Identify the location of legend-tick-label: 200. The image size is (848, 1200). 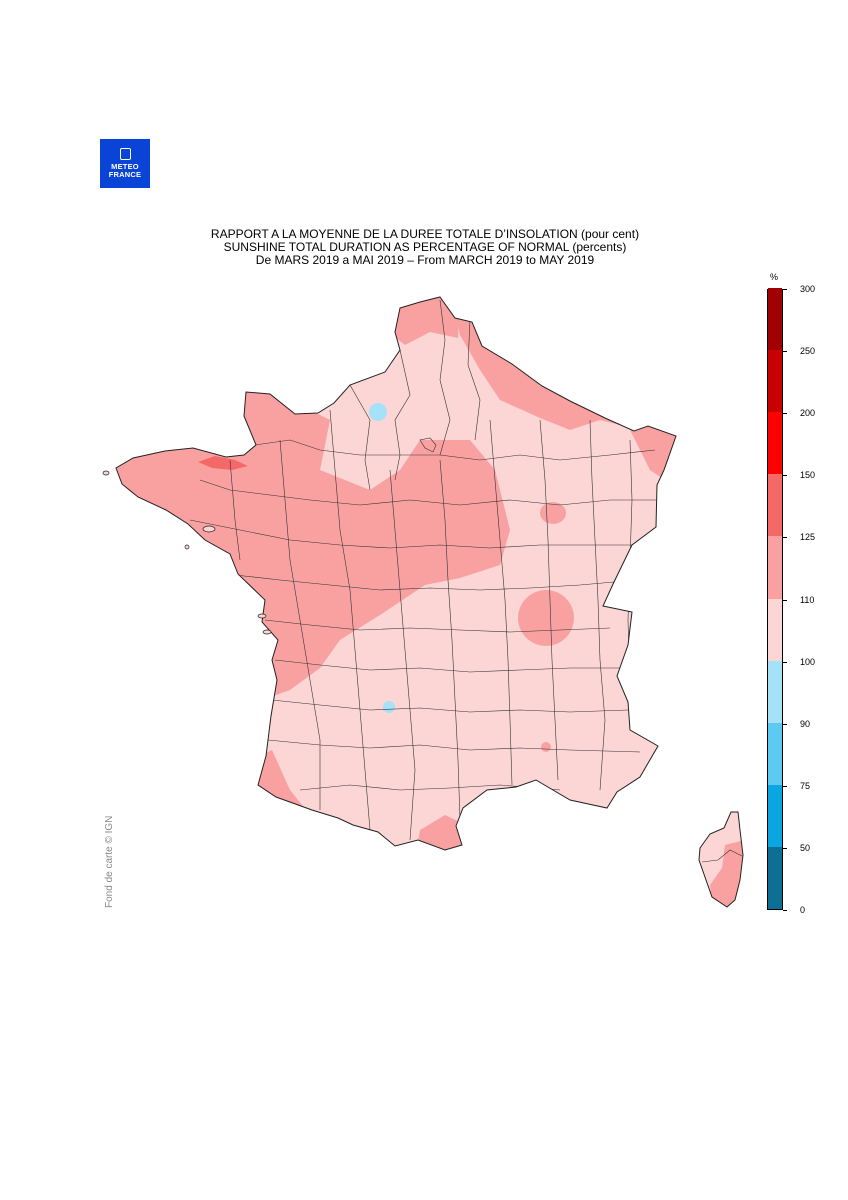
(808, 413).